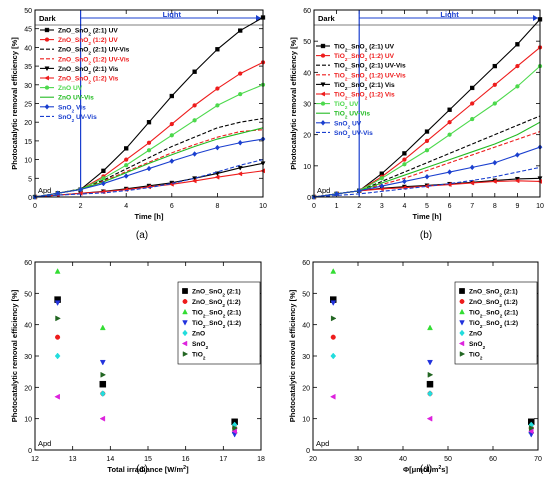  What do you see at coordinates (293, 103) in the screenshot?
I see `y-axis-label: Photocatalytic removal efficiency [%]` at bounding box center [293, 103].